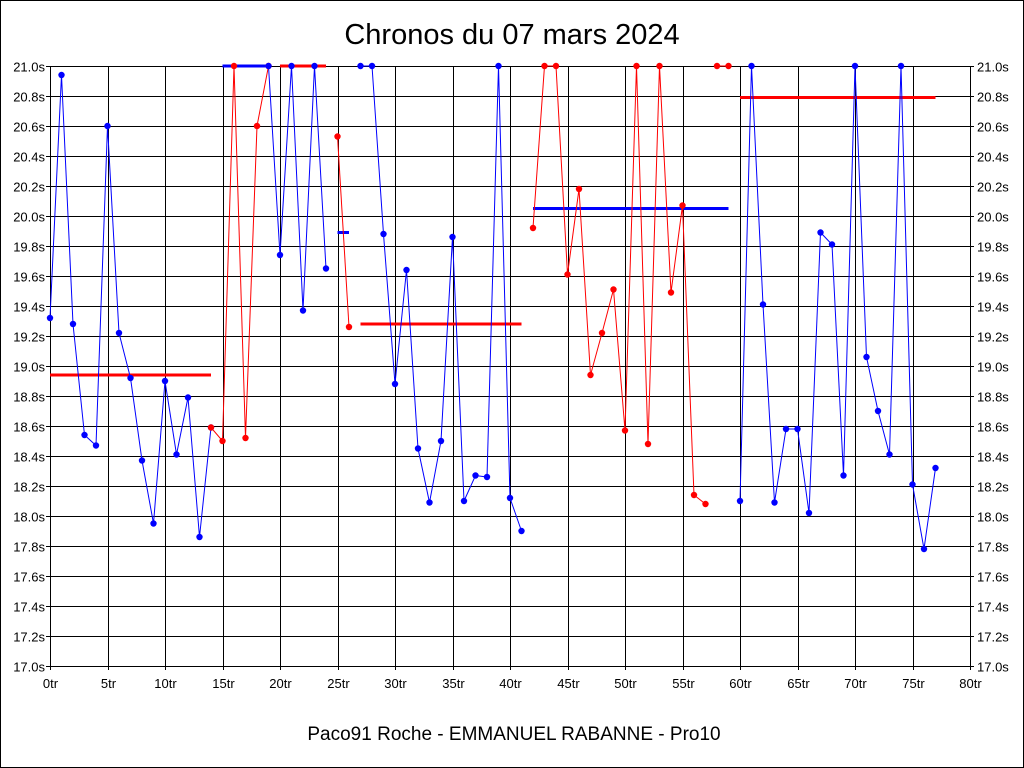 The width and height of the screenshot is (1024, 768). What do you see at coordinates (993, 367) in the screenshot?
I see `y-tick-label-right: 19.0s` at bounding box center [993, 367].